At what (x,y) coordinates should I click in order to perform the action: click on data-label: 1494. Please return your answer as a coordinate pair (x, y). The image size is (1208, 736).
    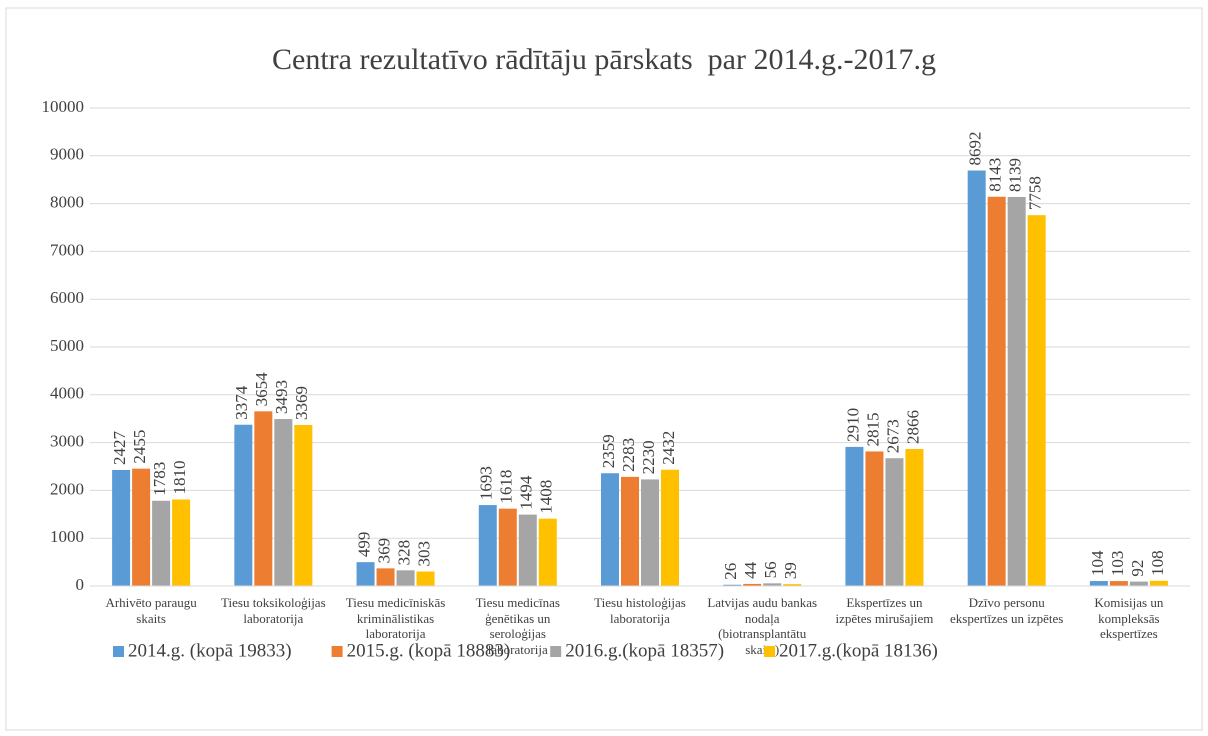
    Looking at the image, I should click on (526, 492).